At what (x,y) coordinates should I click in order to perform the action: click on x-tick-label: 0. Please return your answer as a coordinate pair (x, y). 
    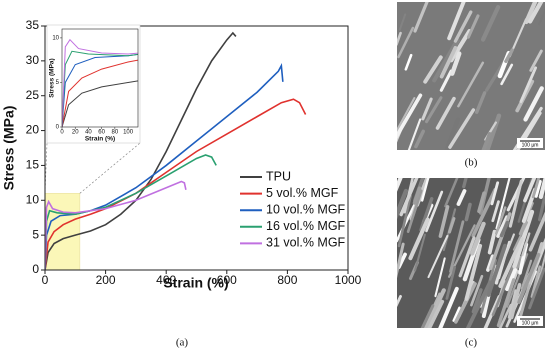
    Looking at the image, I should click on (45, 280).